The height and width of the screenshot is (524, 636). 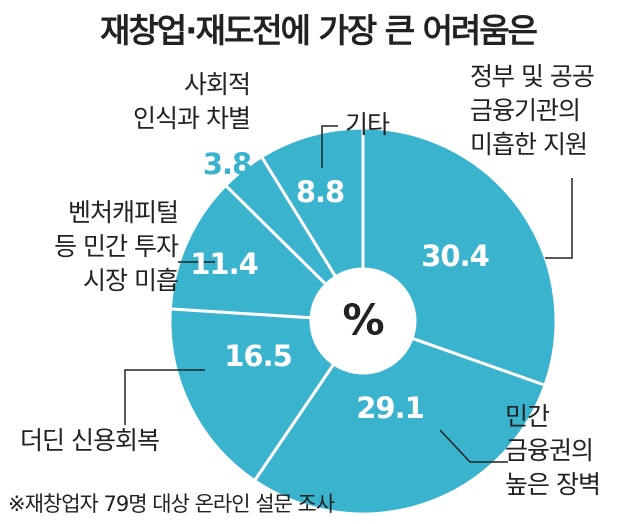 What do you see at coordinates (90, 440) in the screenshot?
I see `category-label: 더딘 신용회복` at bounding box center [90, 440].